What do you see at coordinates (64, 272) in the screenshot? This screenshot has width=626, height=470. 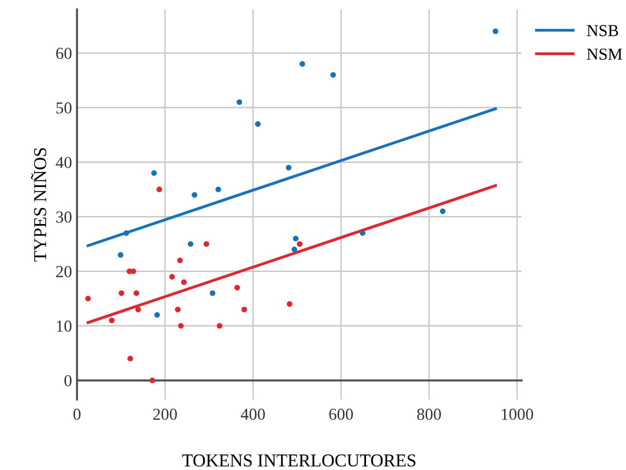 I see `y-tick-label: 20` at bounding box center [64, 272].